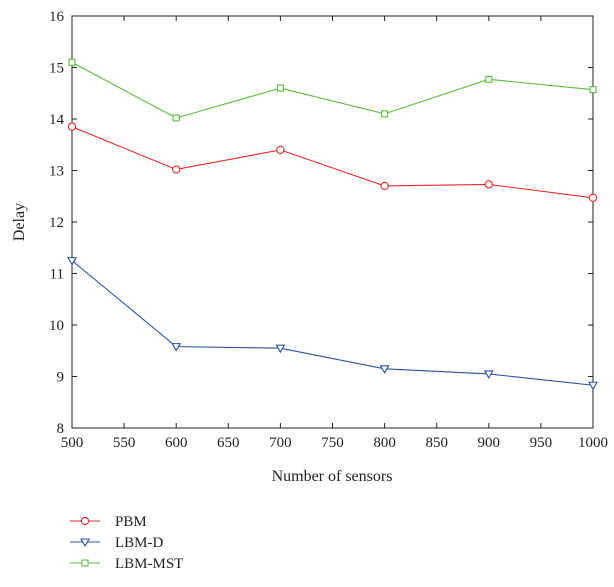 Image resolution: width=614 pixels, height=587 pixels. What do you see at coordinates (85, 563) in the screenshot?
I see `legend-marker-lbm-mst` at bounding box center [85, 563].